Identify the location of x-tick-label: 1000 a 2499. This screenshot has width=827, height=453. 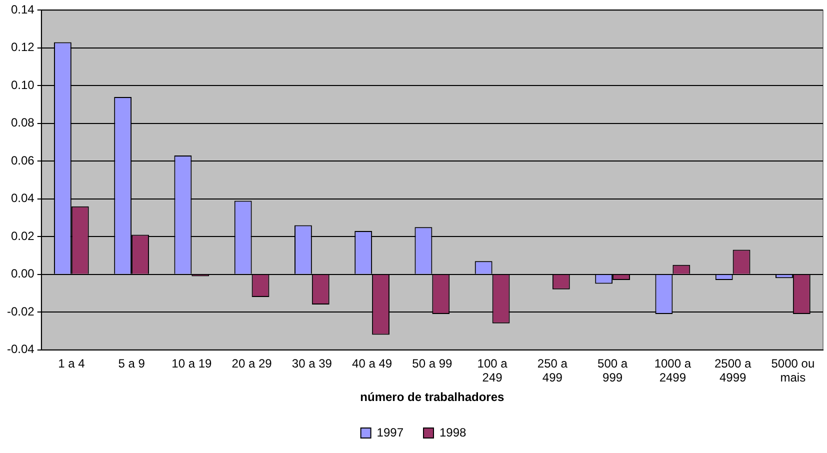
(673, 370).